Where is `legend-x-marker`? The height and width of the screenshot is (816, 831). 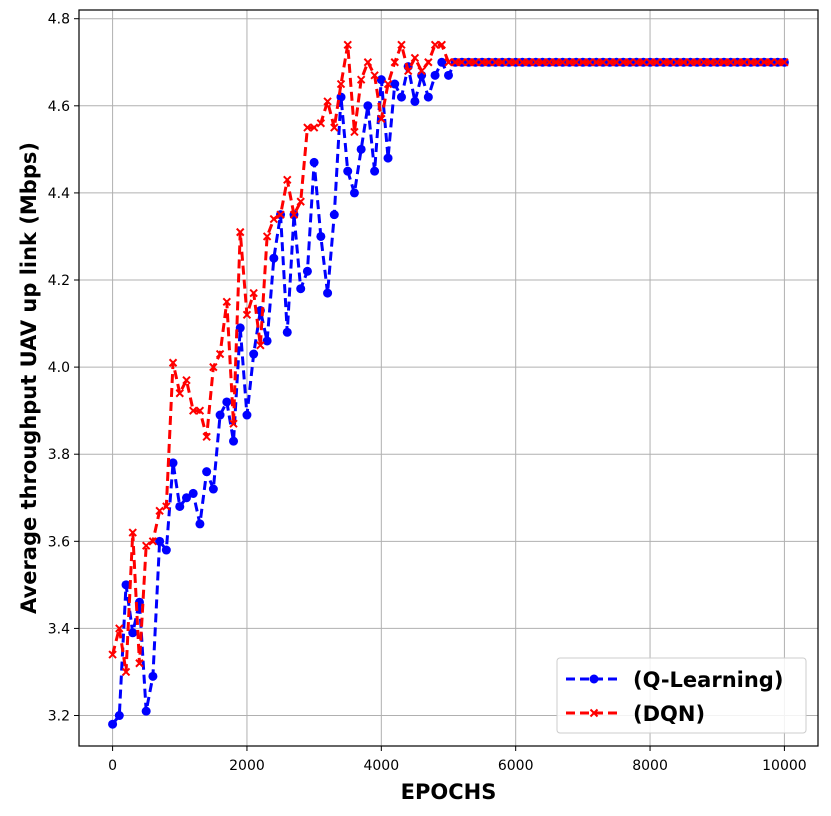 legend-x-marker is located at coordinates (594, 713).